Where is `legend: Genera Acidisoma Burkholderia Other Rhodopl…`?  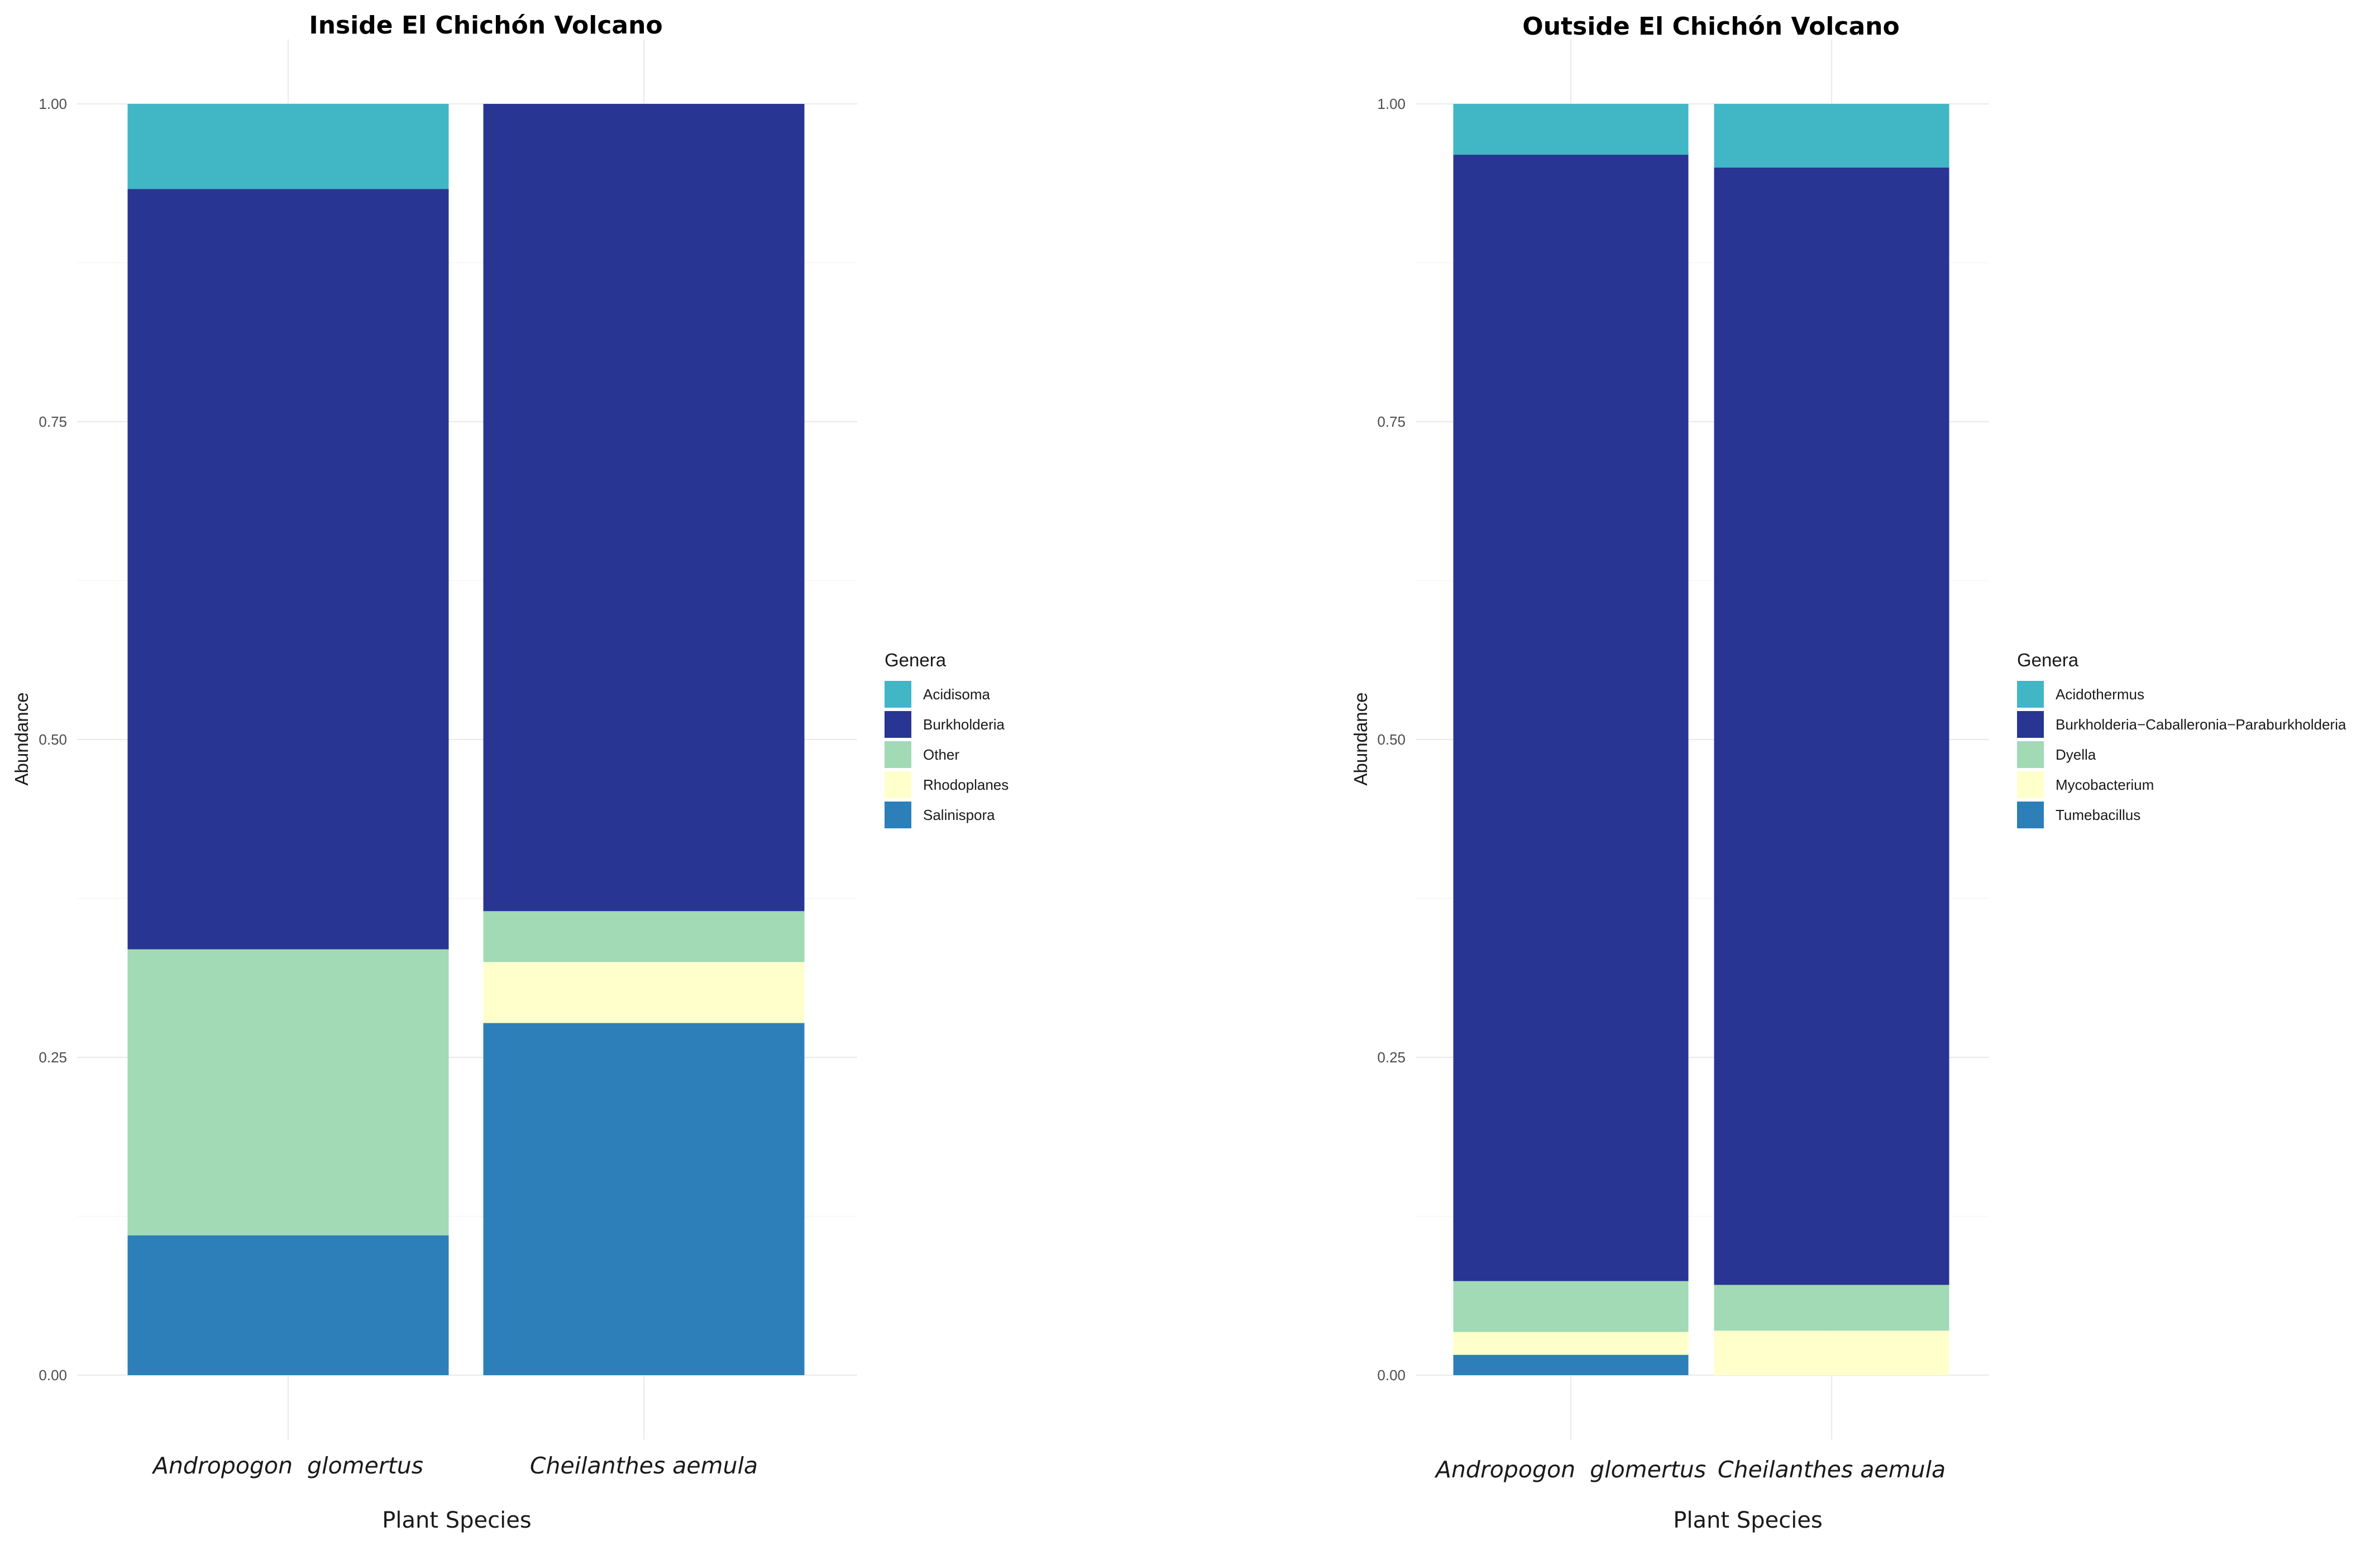 legend: Genera Acidisoma Burkholderia Other Rhodopl… is located at coordinates (947, 739).